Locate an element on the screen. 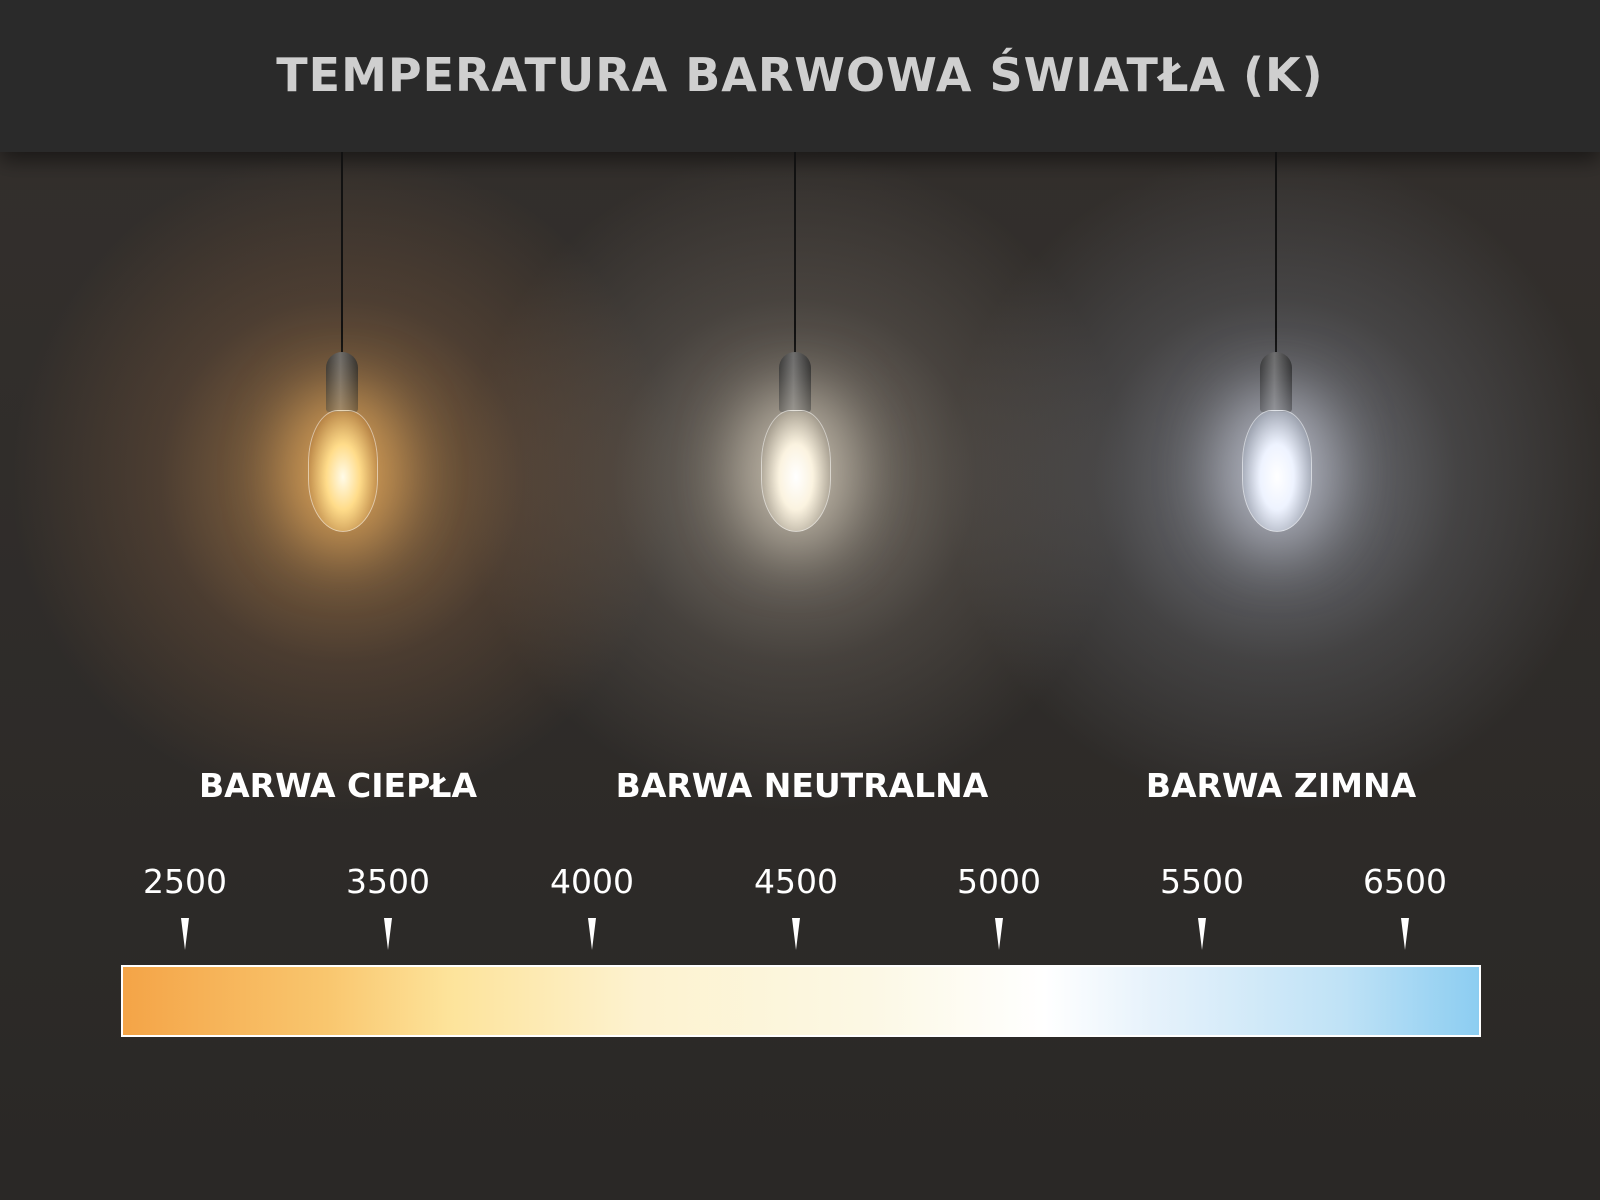 This screenshot has height=1200, width=1600. label-warm: BARWA CIEPŁA is located at coordinates (338, 785).